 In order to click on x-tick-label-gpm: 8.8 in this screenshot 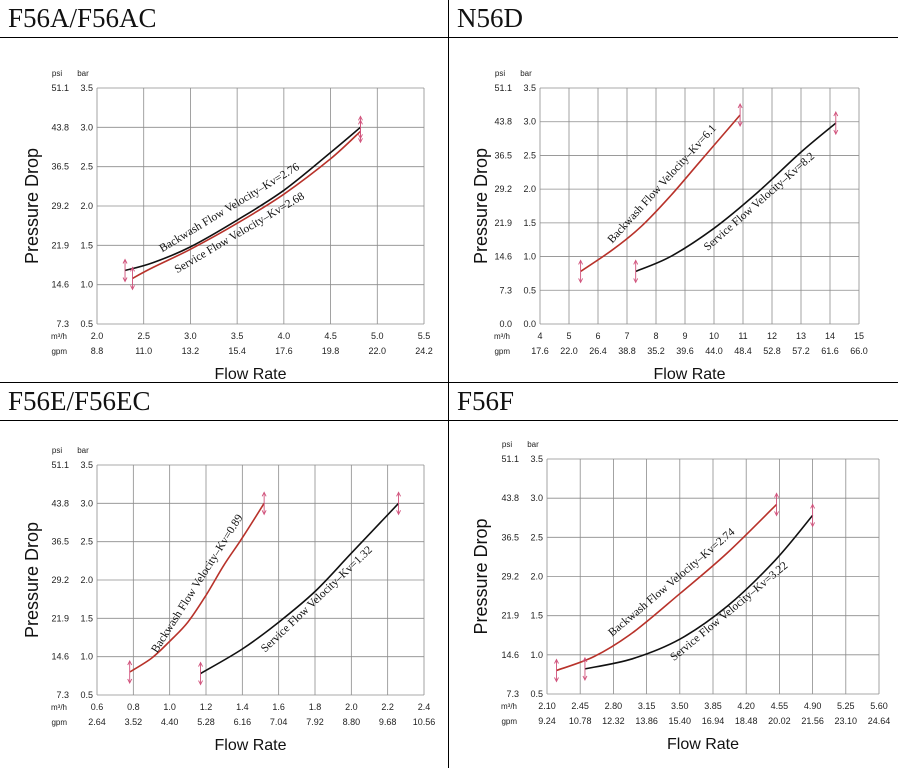, I will do `click(97, 351)`.